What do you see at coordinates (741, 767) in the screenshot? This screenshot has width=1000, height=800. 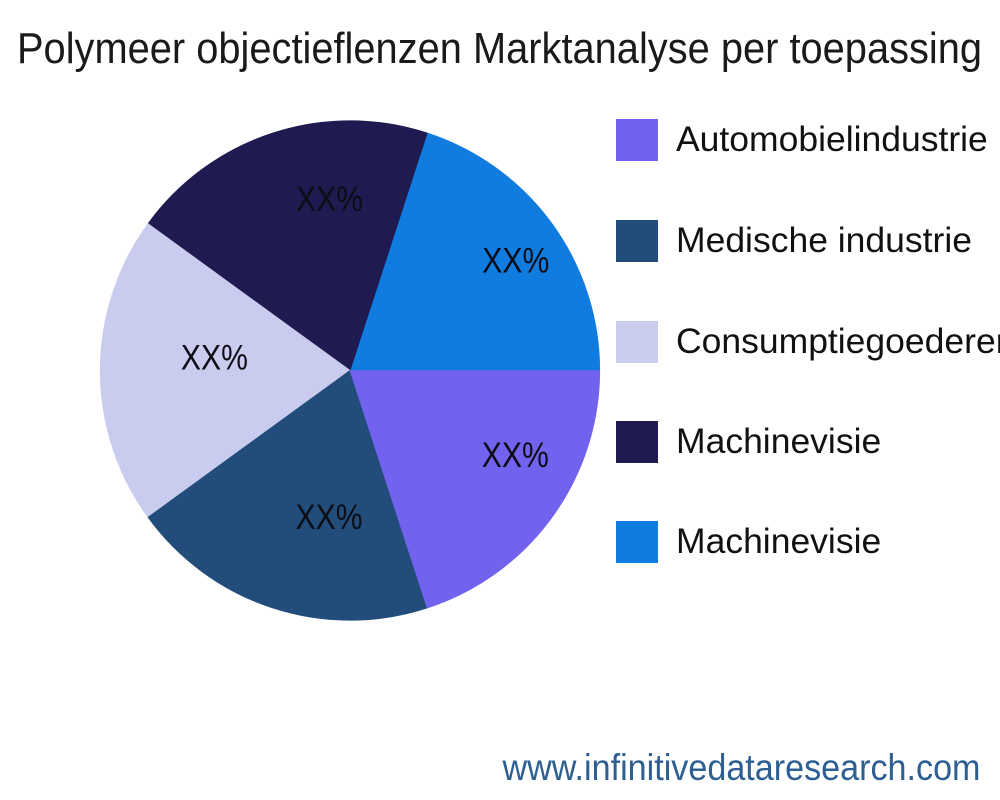 I see `svg-text: www.infinitivedataresearch.com` at bounding box center [741, 767].